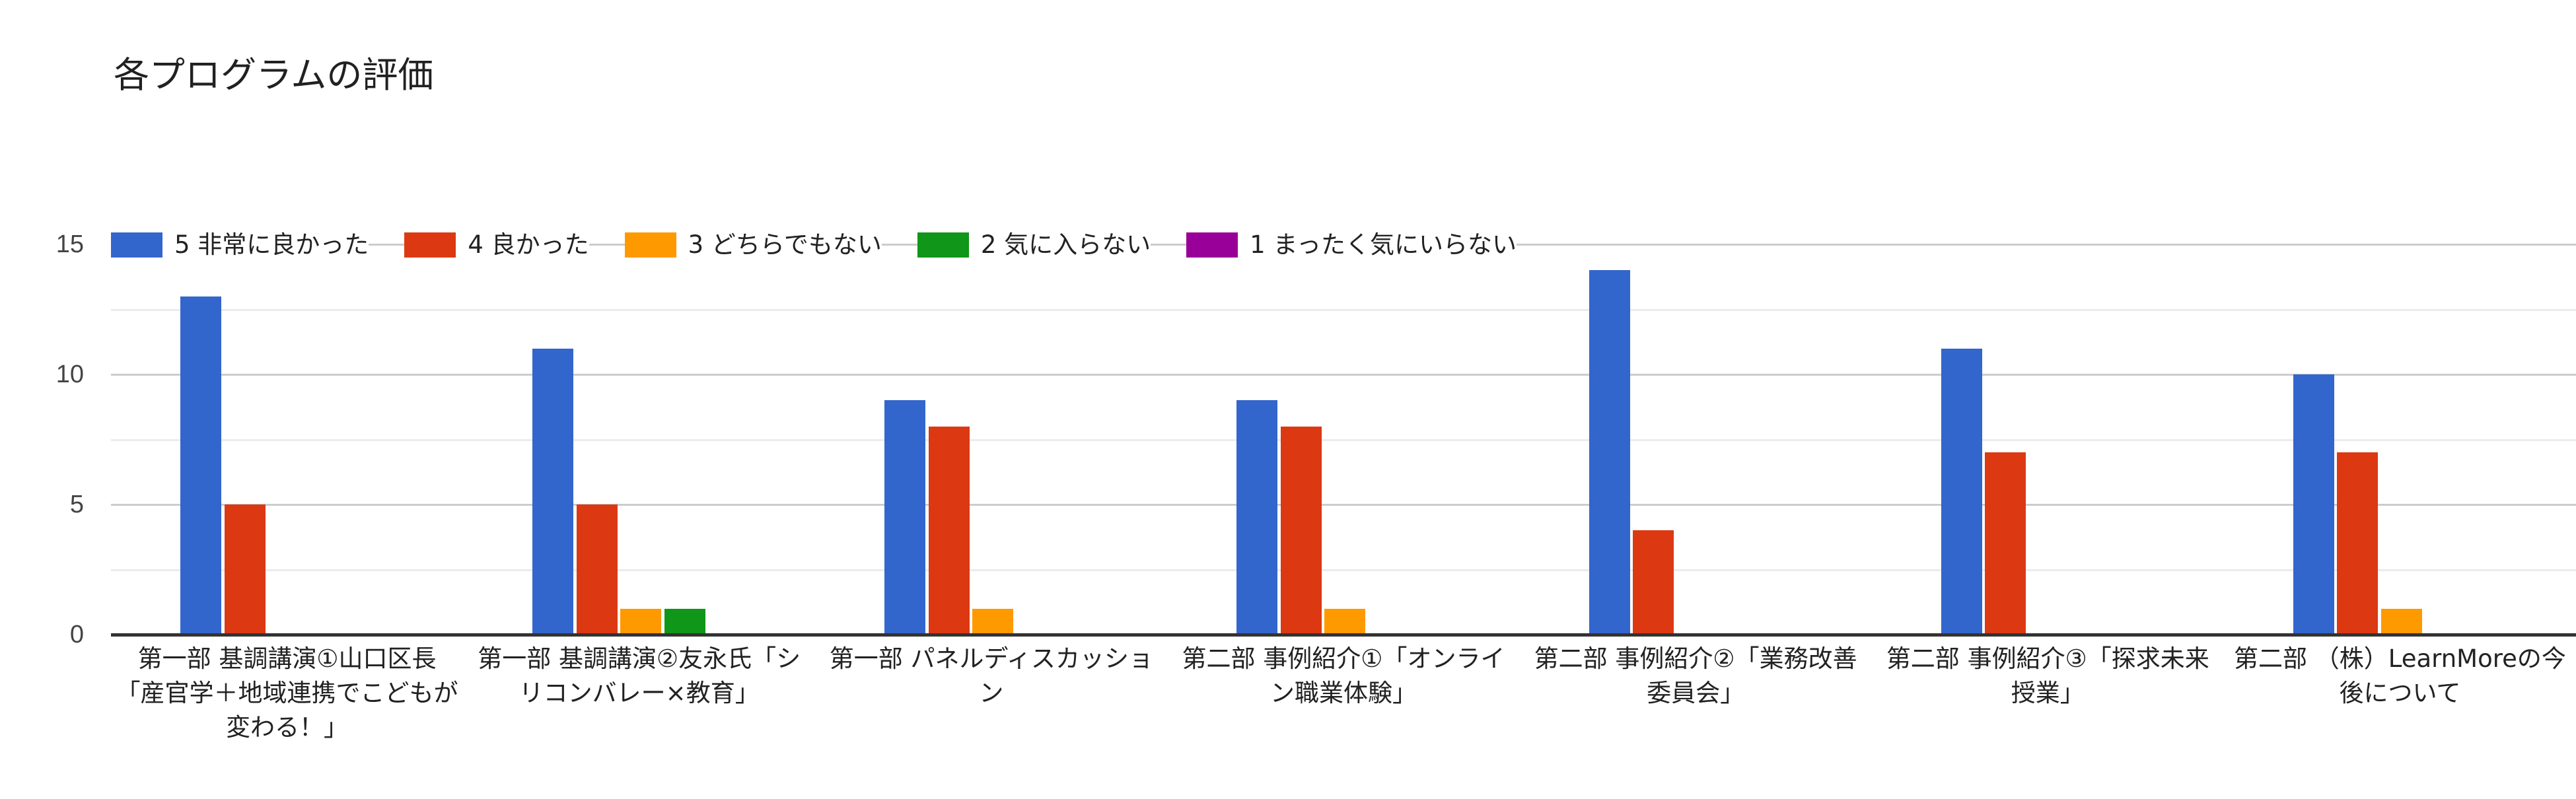 This screenshot has width=2576, height=799. I want to click on y-tick-label: 10, so click(70, 375).